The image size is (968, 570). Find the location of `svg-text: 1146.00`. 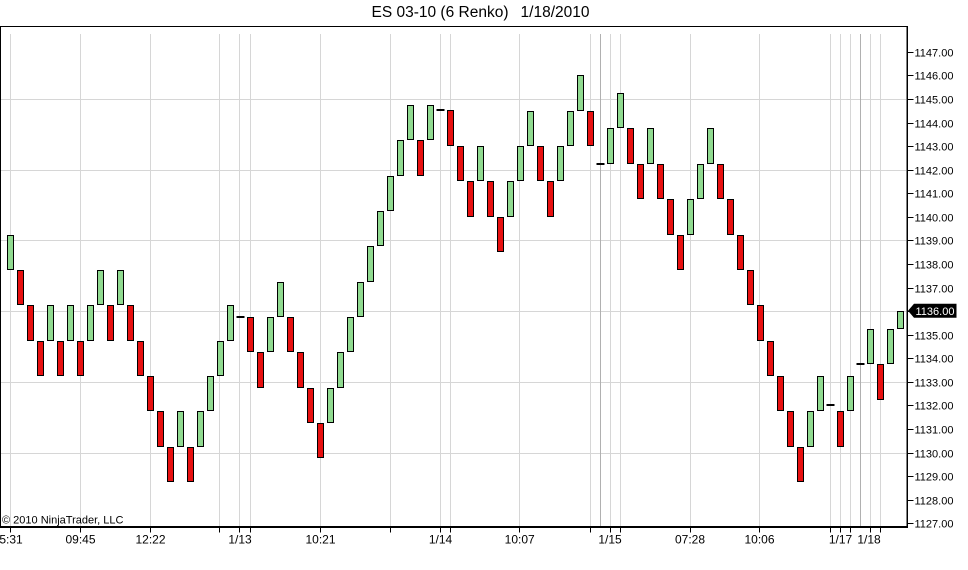

svg-text: 1146.00 is located at coordinates (934, 77).